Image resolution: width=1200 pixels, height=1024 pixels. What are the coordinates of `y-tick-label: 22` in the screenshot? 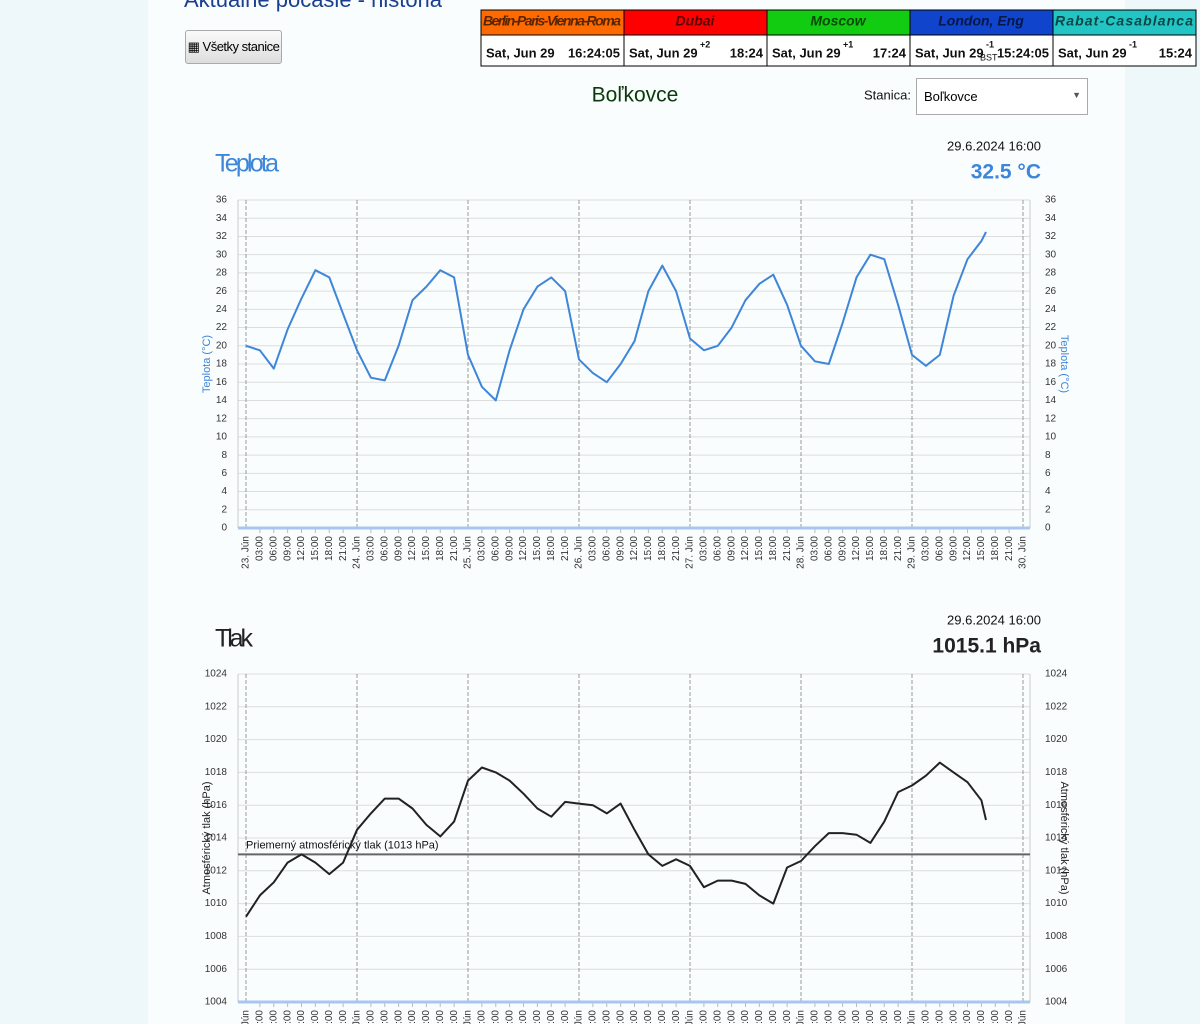 It's located at (222, 327).